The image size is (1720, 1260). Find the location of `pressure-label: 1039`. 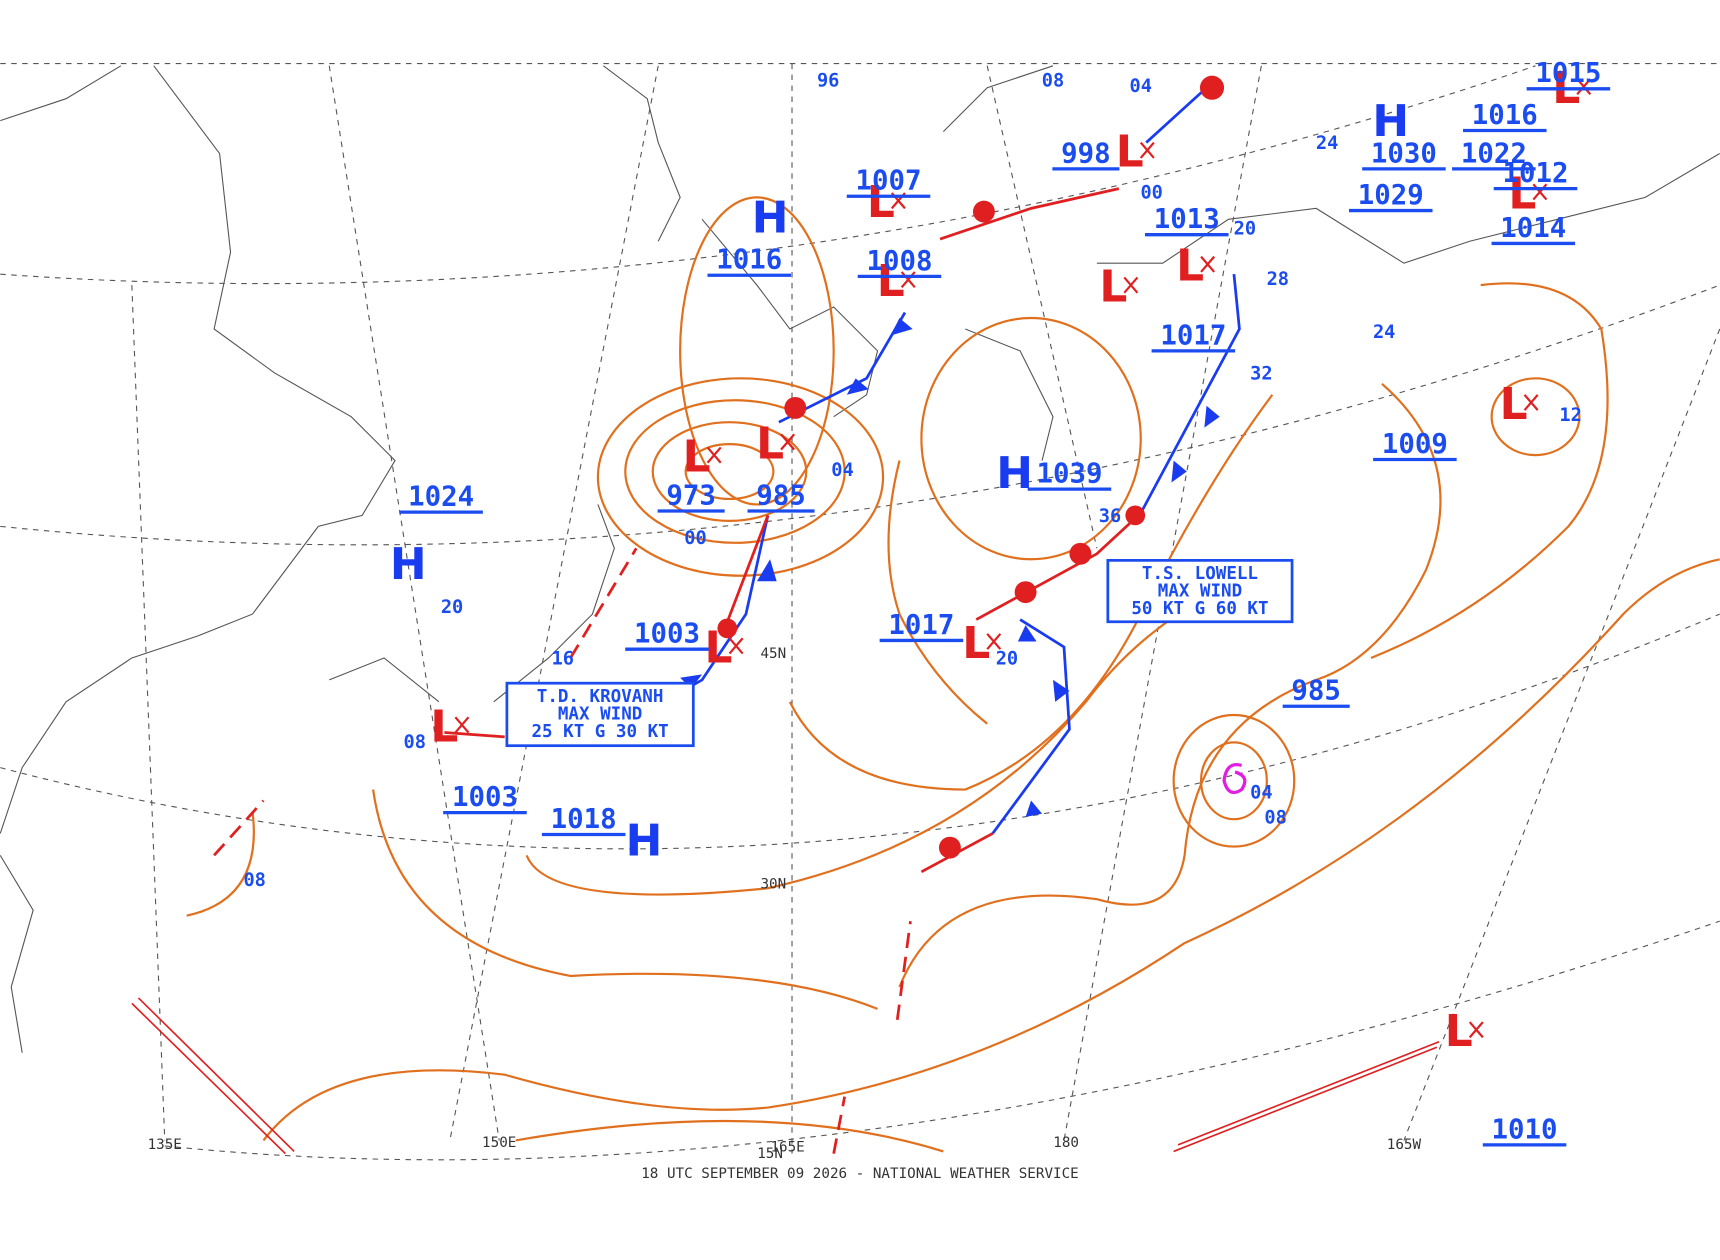

pressure-label: 1039 is located at coordinates (1069, 474).